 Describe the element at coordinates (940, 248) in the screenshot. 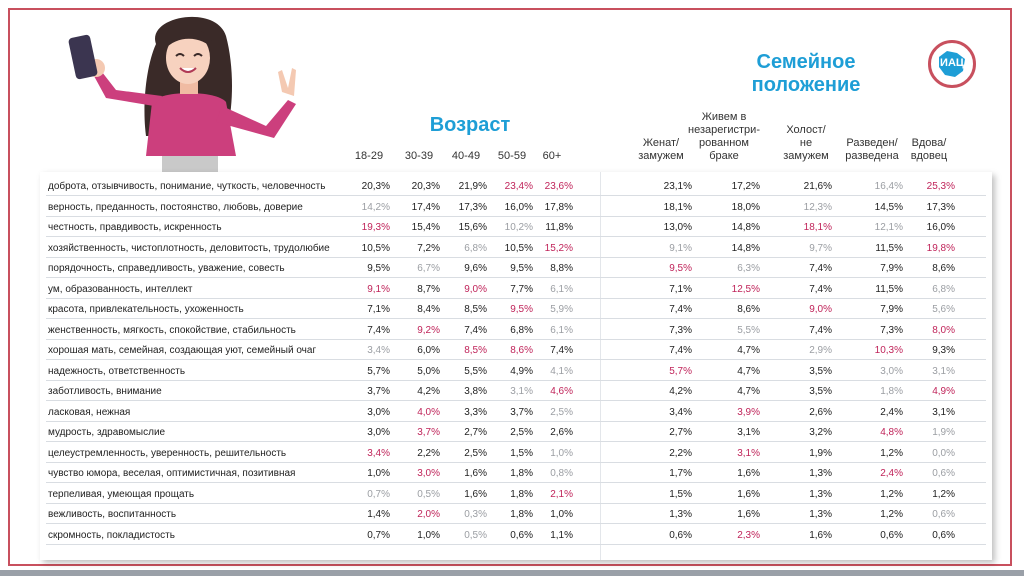

I see `table-cell: 19,8%` at that location.